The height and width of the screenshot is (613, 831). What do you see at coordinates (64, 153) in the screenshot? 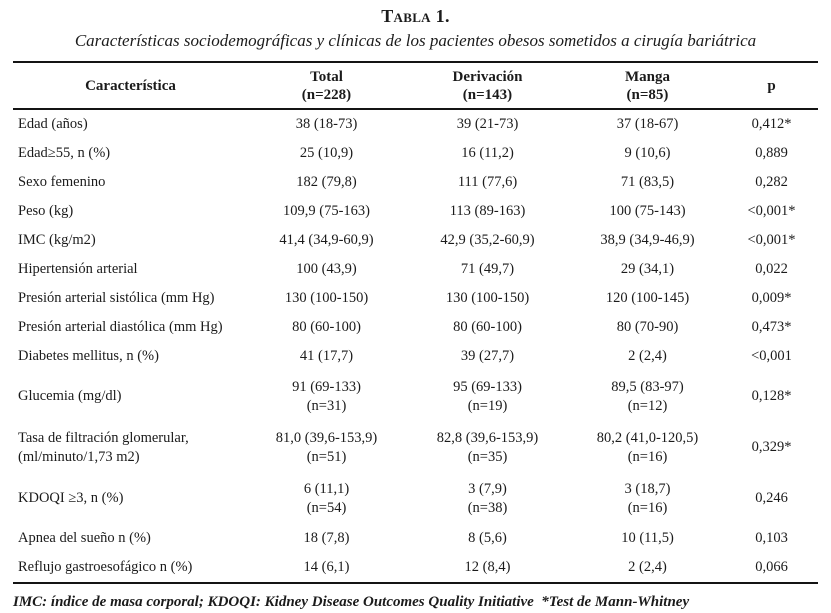
I see `cell-line: Edad≥55, n (%)` at bounding box center [64, 153].